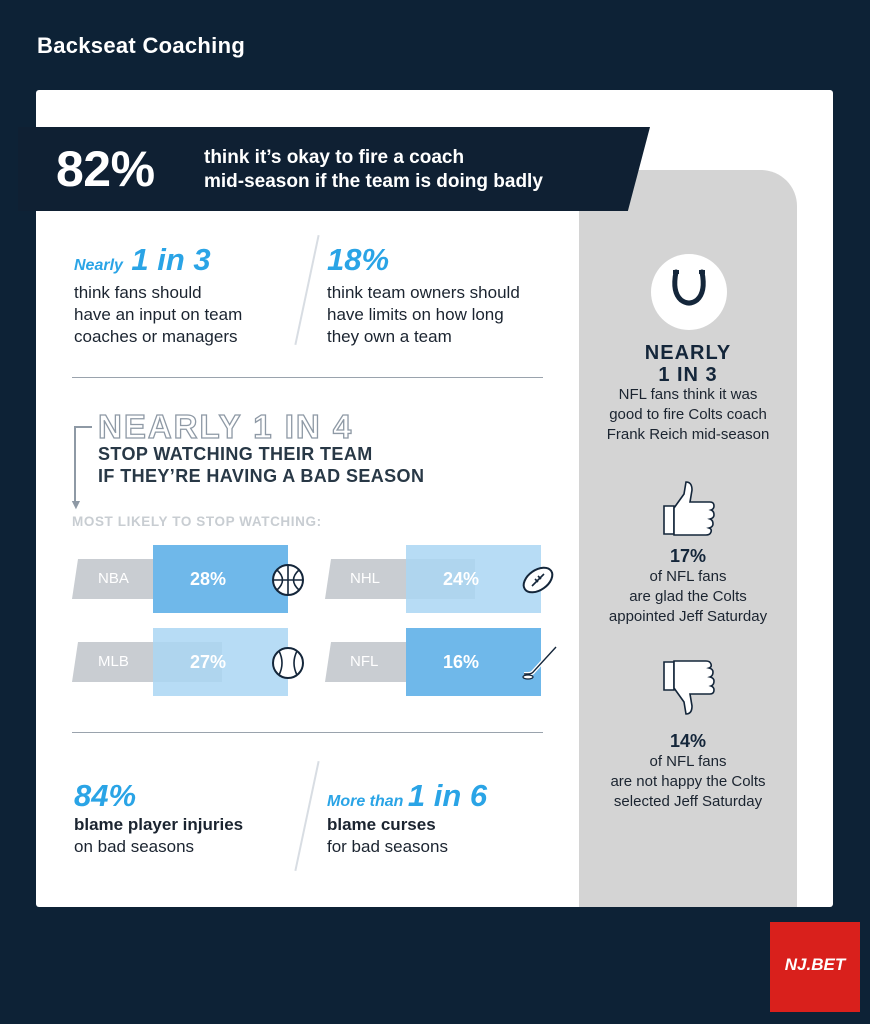  I want to click on sidebar-body-line: Frank Reich mid-season, so click(688, 434).